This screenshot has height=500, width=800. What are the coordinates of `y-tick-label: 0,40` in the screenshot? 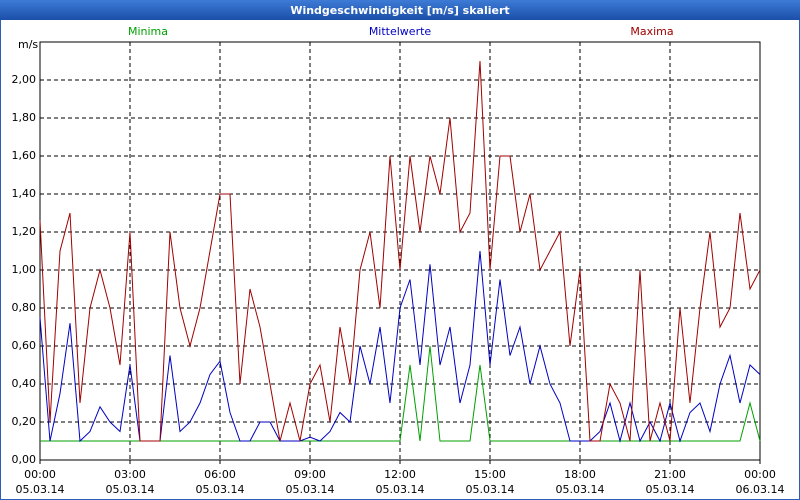 It's located at (24, 383).